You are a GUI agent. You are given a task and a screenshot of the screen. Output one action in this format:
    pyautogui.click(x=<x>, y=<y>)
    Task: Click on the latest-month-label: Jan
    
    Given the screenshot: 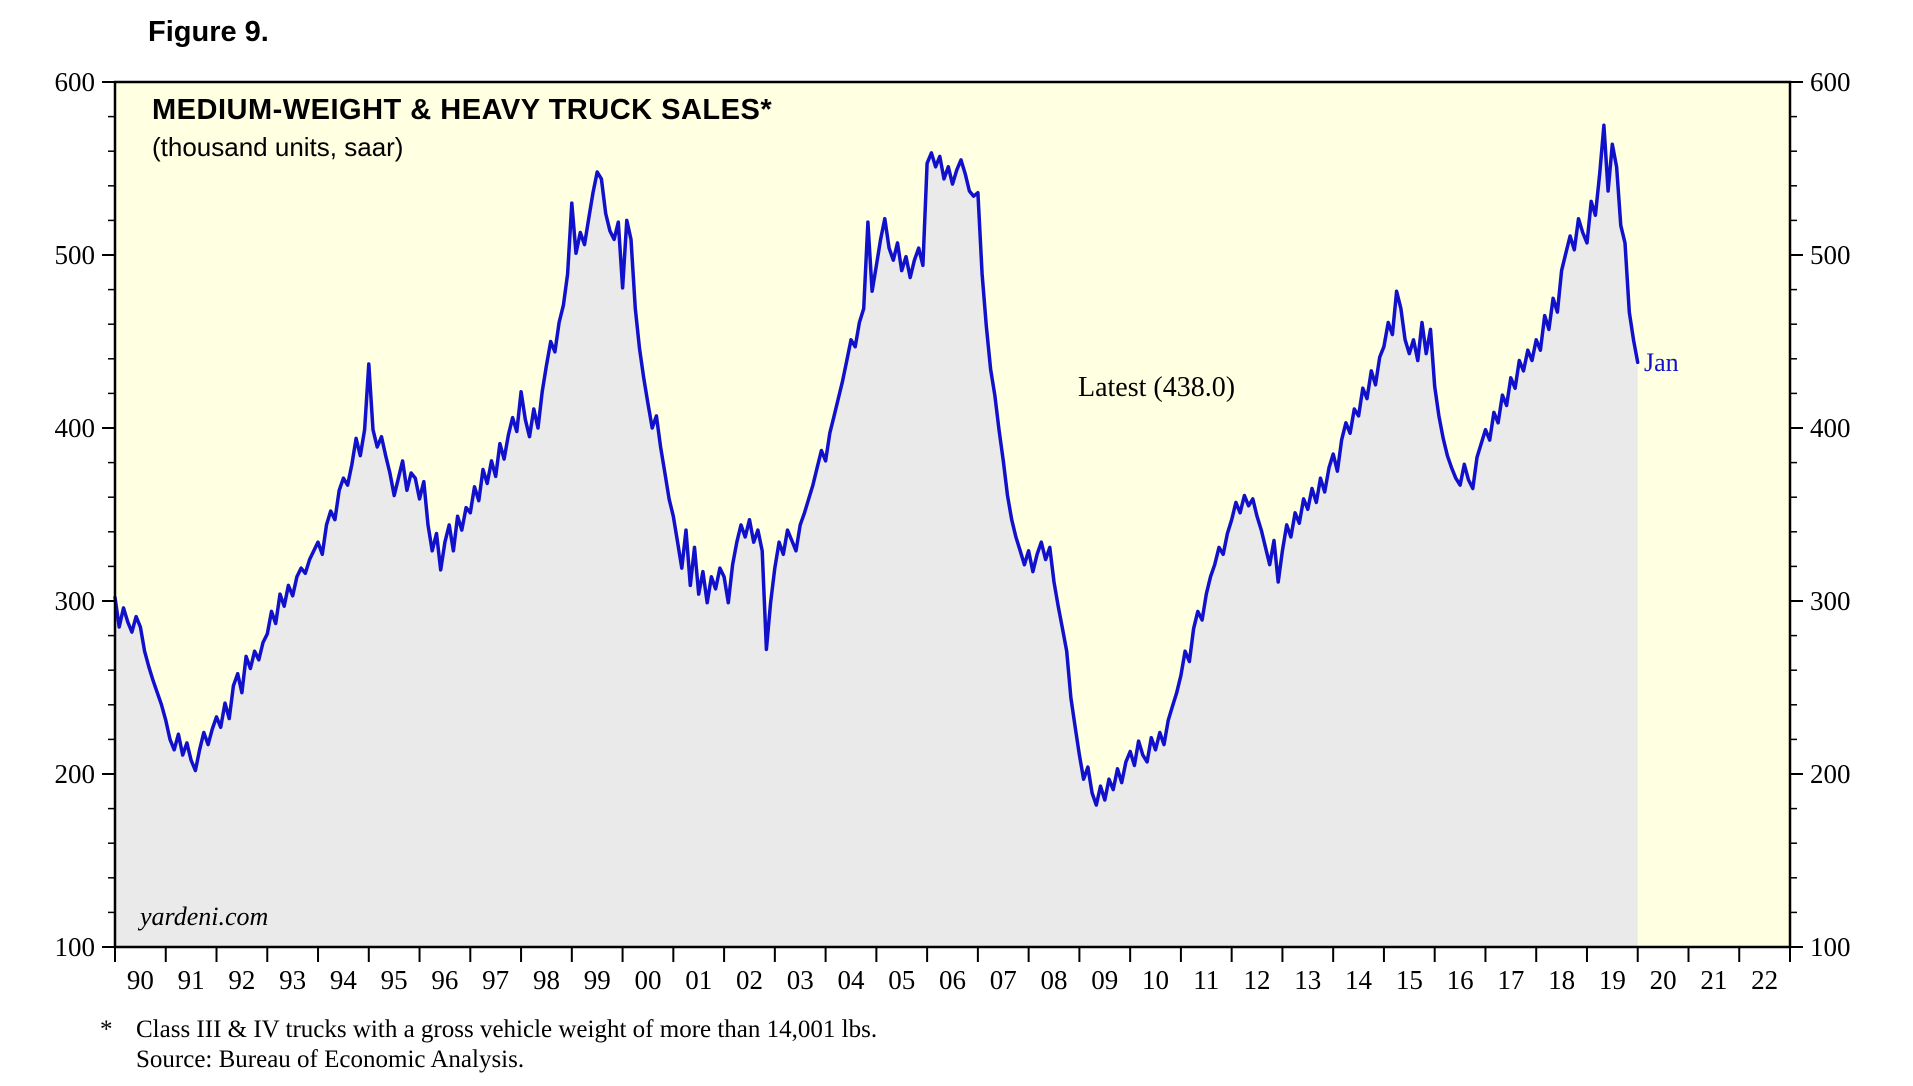 What is the action you would take?
    pyautogui.click(x=1661, y=362)
    